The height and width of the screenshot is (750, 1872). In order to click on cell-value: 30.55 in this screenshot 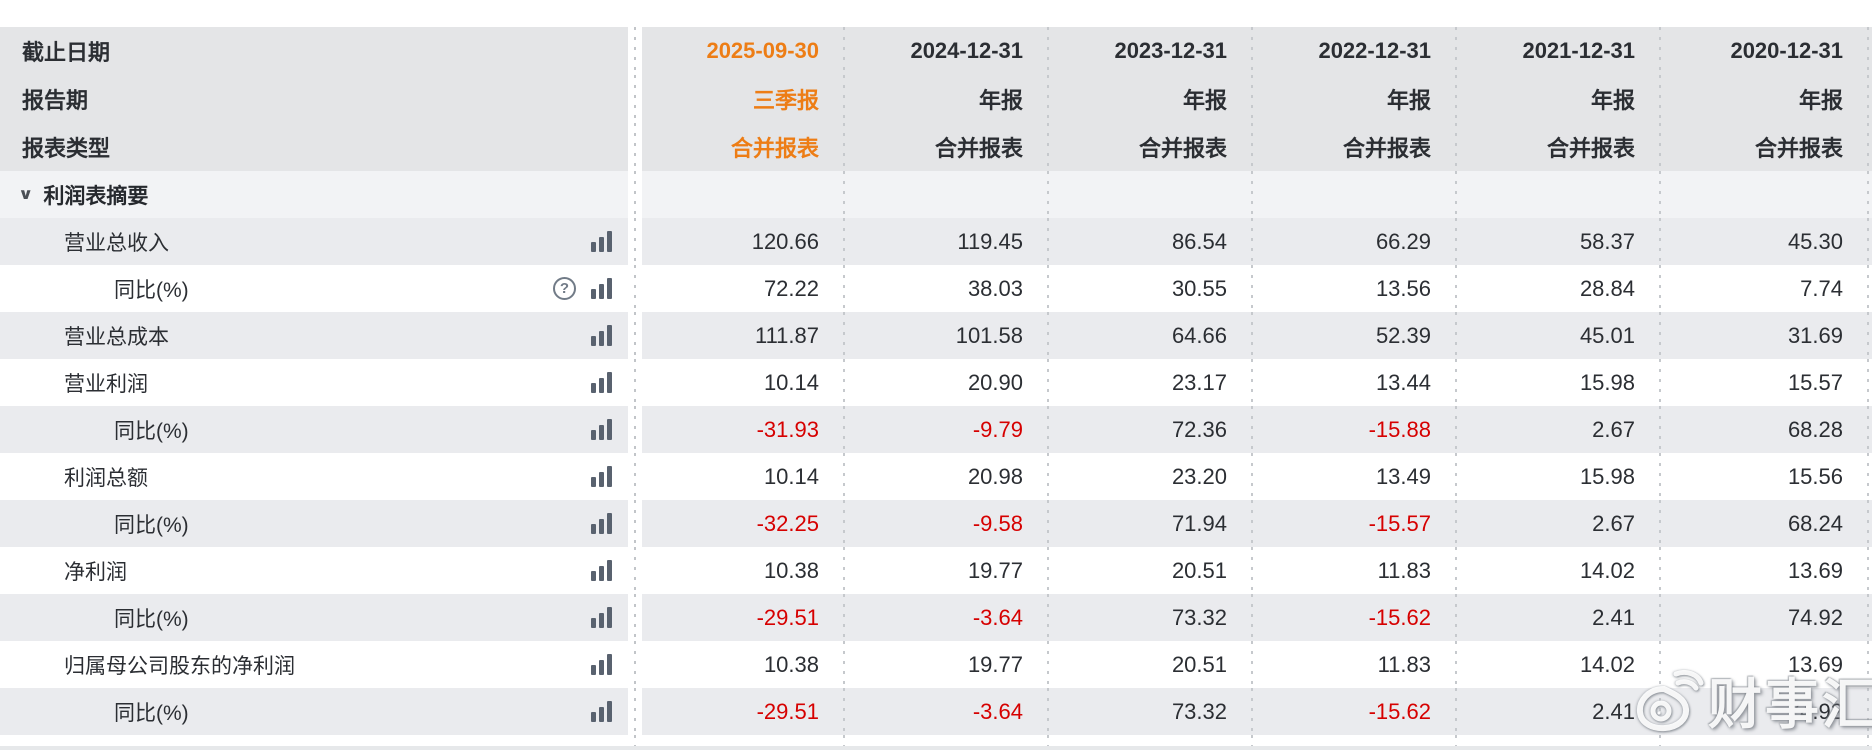, I will do `click(1199, 288)`.